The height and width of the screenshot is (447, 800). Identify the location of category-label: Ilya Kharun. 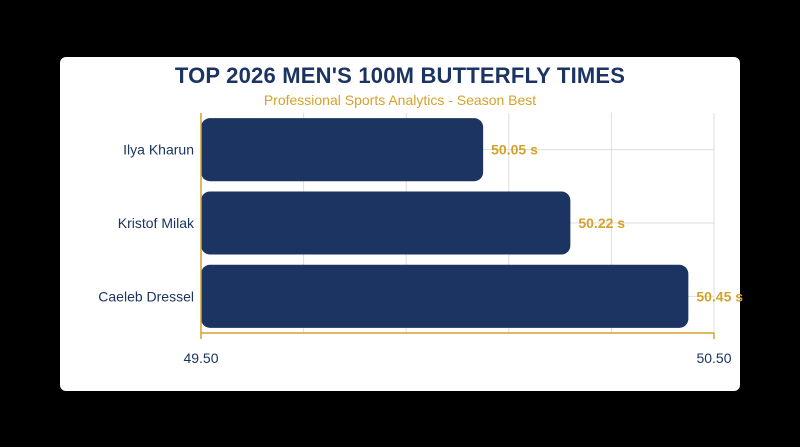
(158, 150).